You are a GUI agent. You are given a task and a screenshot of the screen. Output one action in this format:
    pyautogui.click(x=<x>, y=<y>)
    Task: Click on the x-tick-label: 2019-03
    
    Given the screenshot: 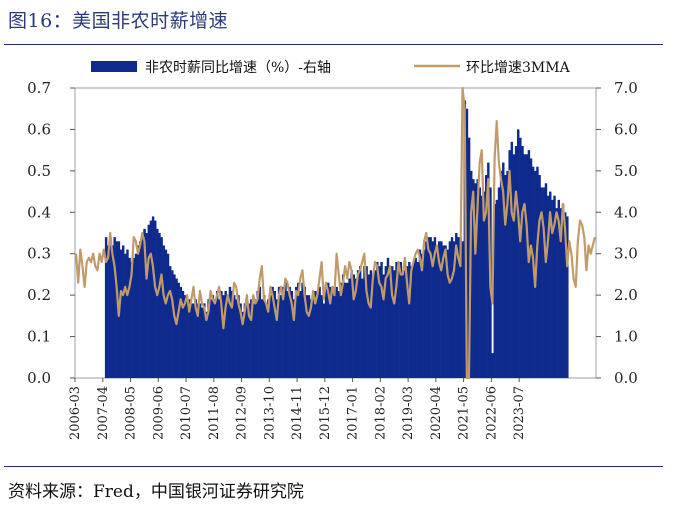 What is the action you would take?
    pyautogui.click(x=408, y=413)
    